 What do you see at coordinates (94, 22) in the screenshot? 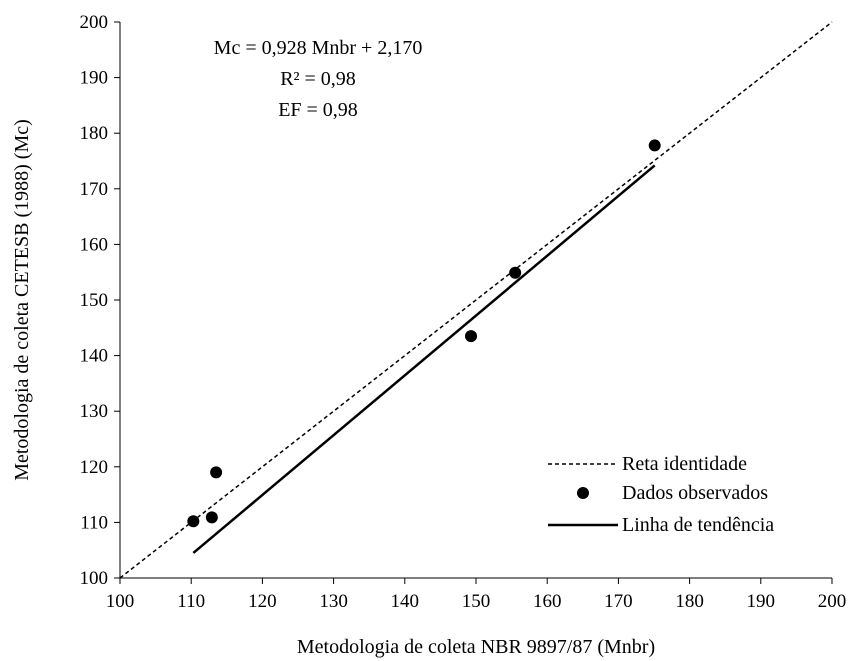
I see `y-tick-label: 200` at bounding box center [94, 22].